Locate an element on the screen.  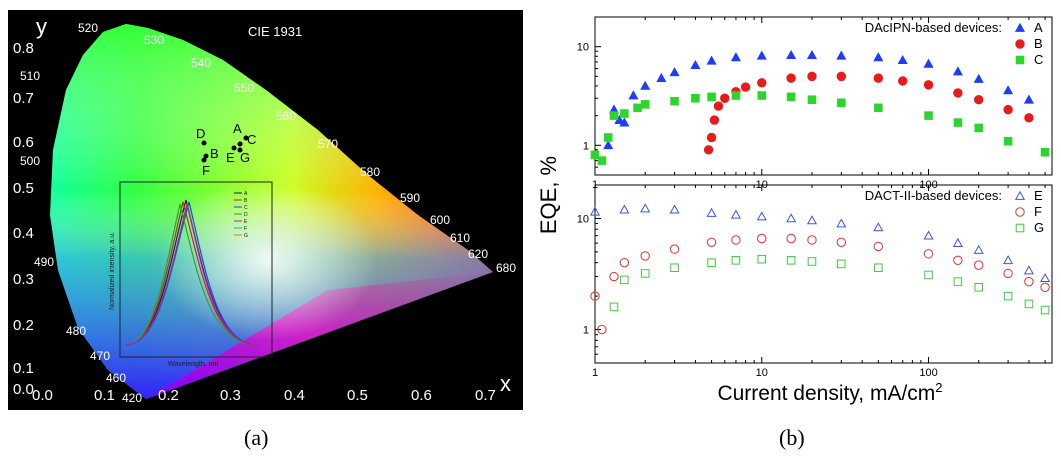
inset-legend-label: E is located at coordinates (246, 222).